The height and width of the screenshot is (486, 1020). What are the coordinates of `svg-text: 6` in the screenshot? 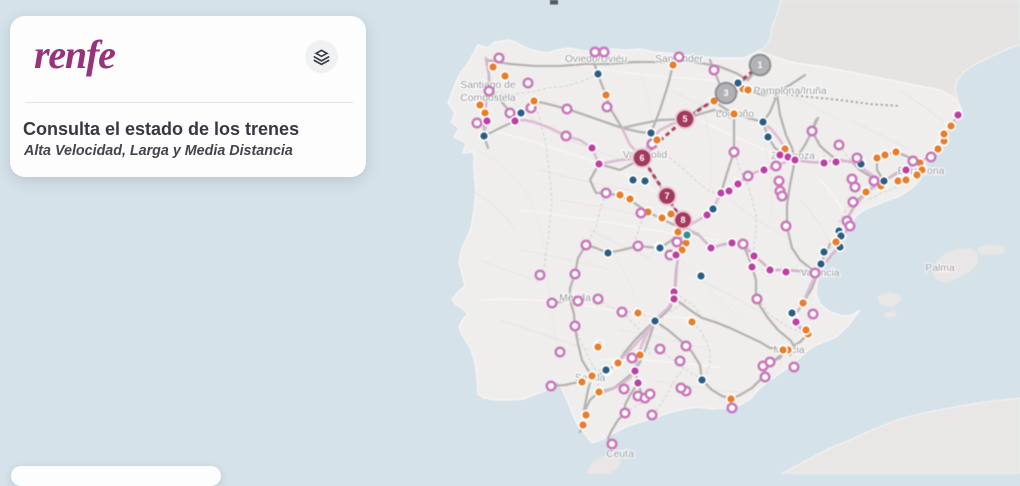 It's located at (641, 158).